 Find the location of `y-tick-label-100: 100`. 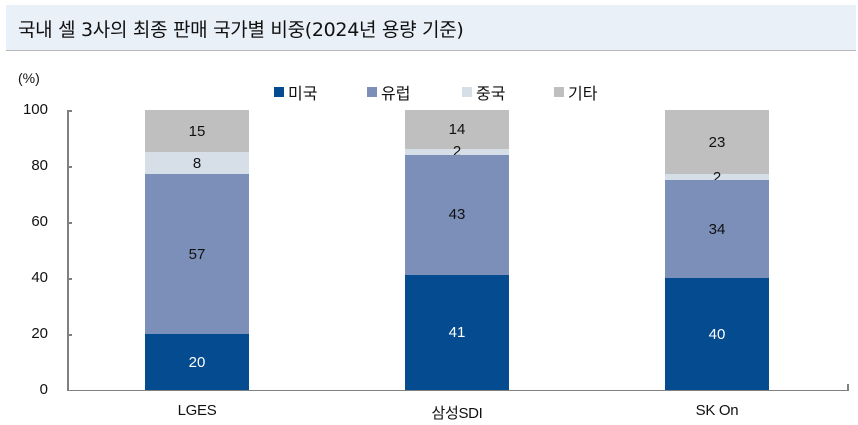

y-tick-label-100: 100 is located at coordinates (35, 109).